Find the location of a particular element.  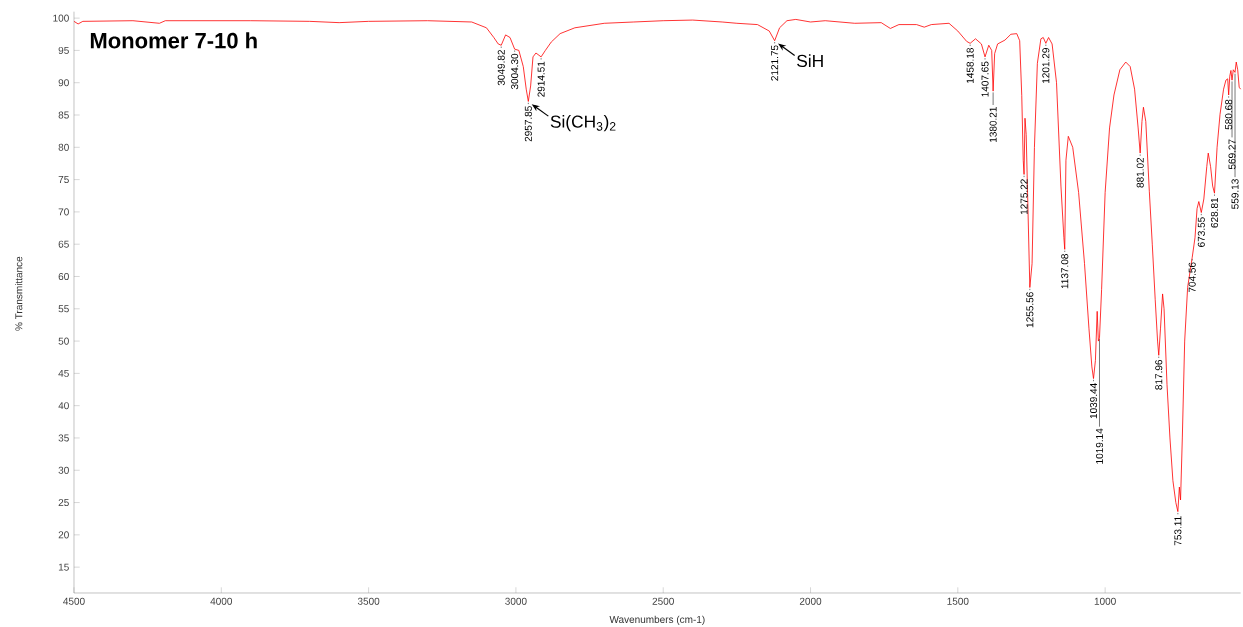

y-tick-label: 100 is located at coordinates (61, 18).